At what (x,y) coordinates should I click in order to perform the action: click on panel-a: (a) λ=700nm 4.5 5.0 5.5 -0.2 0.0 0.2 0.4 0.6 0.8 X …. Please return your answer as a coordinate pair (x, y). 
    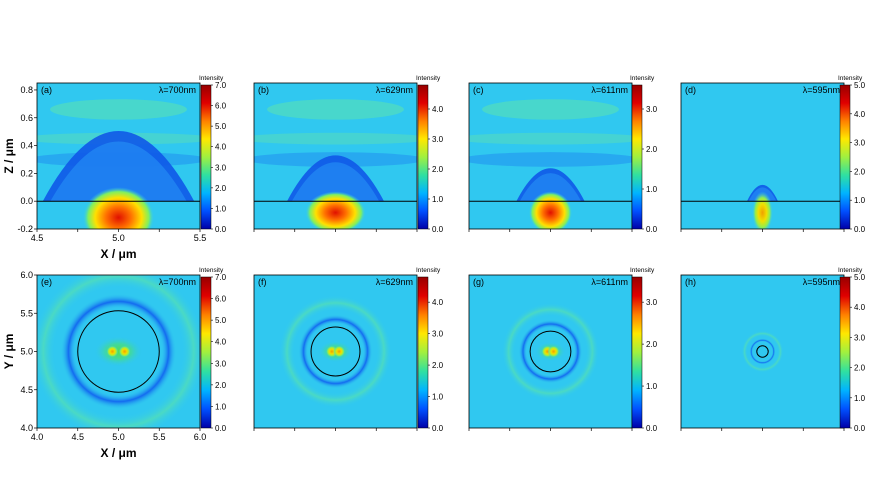
    Looking at the image, I should click on (114, 168).